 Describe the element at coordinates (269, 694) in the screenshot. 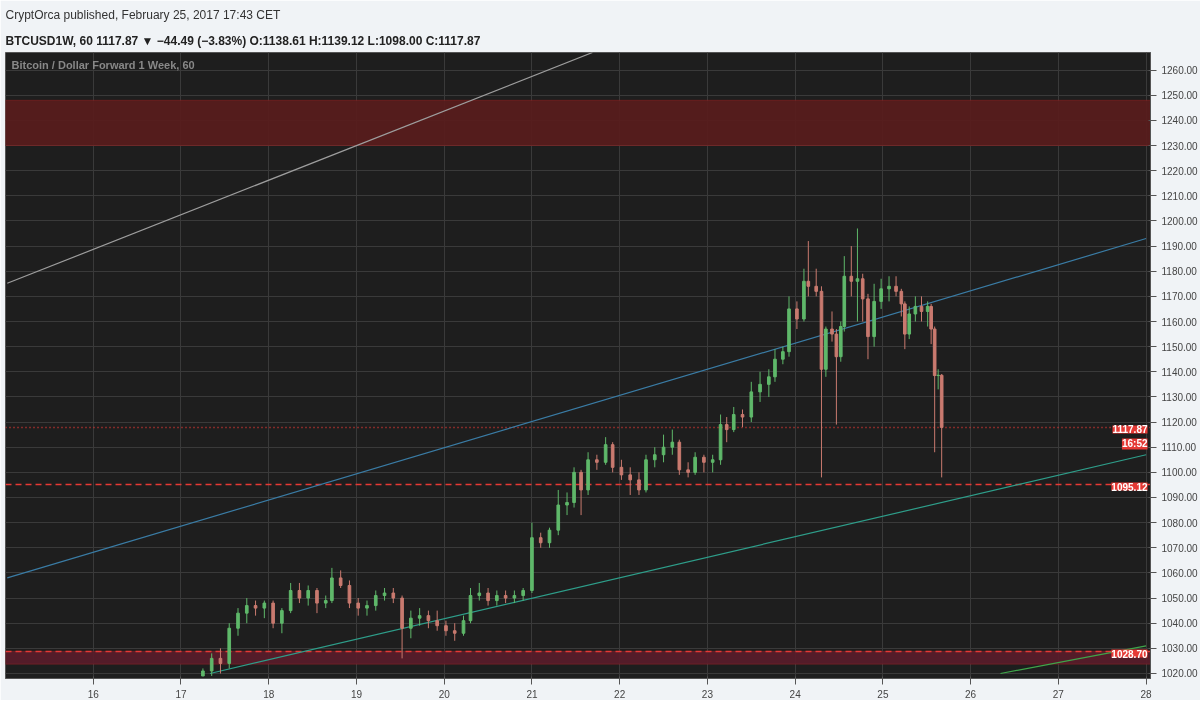

I see `x-tick-label: 18` at that location.